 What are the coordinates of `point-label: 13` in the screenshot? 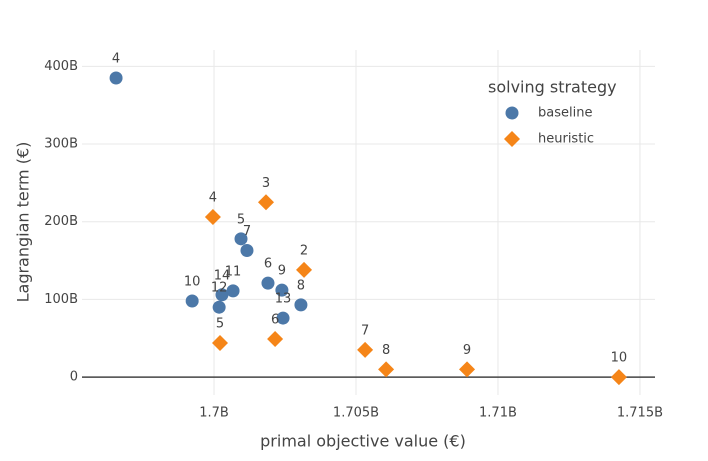 It's located at (283, 299).